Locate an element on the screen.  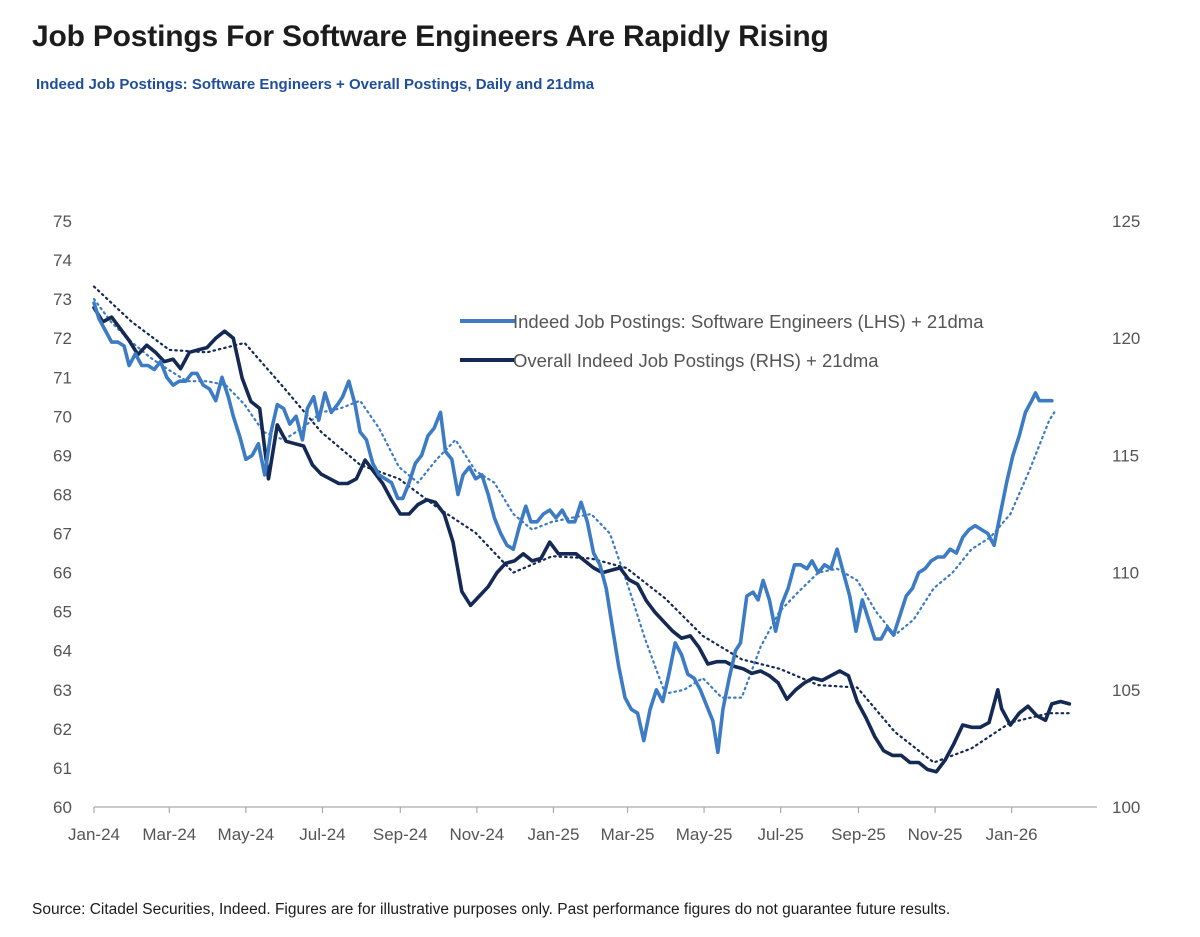
y-left-tick-label: 72 is located at coordinates (62, 338).